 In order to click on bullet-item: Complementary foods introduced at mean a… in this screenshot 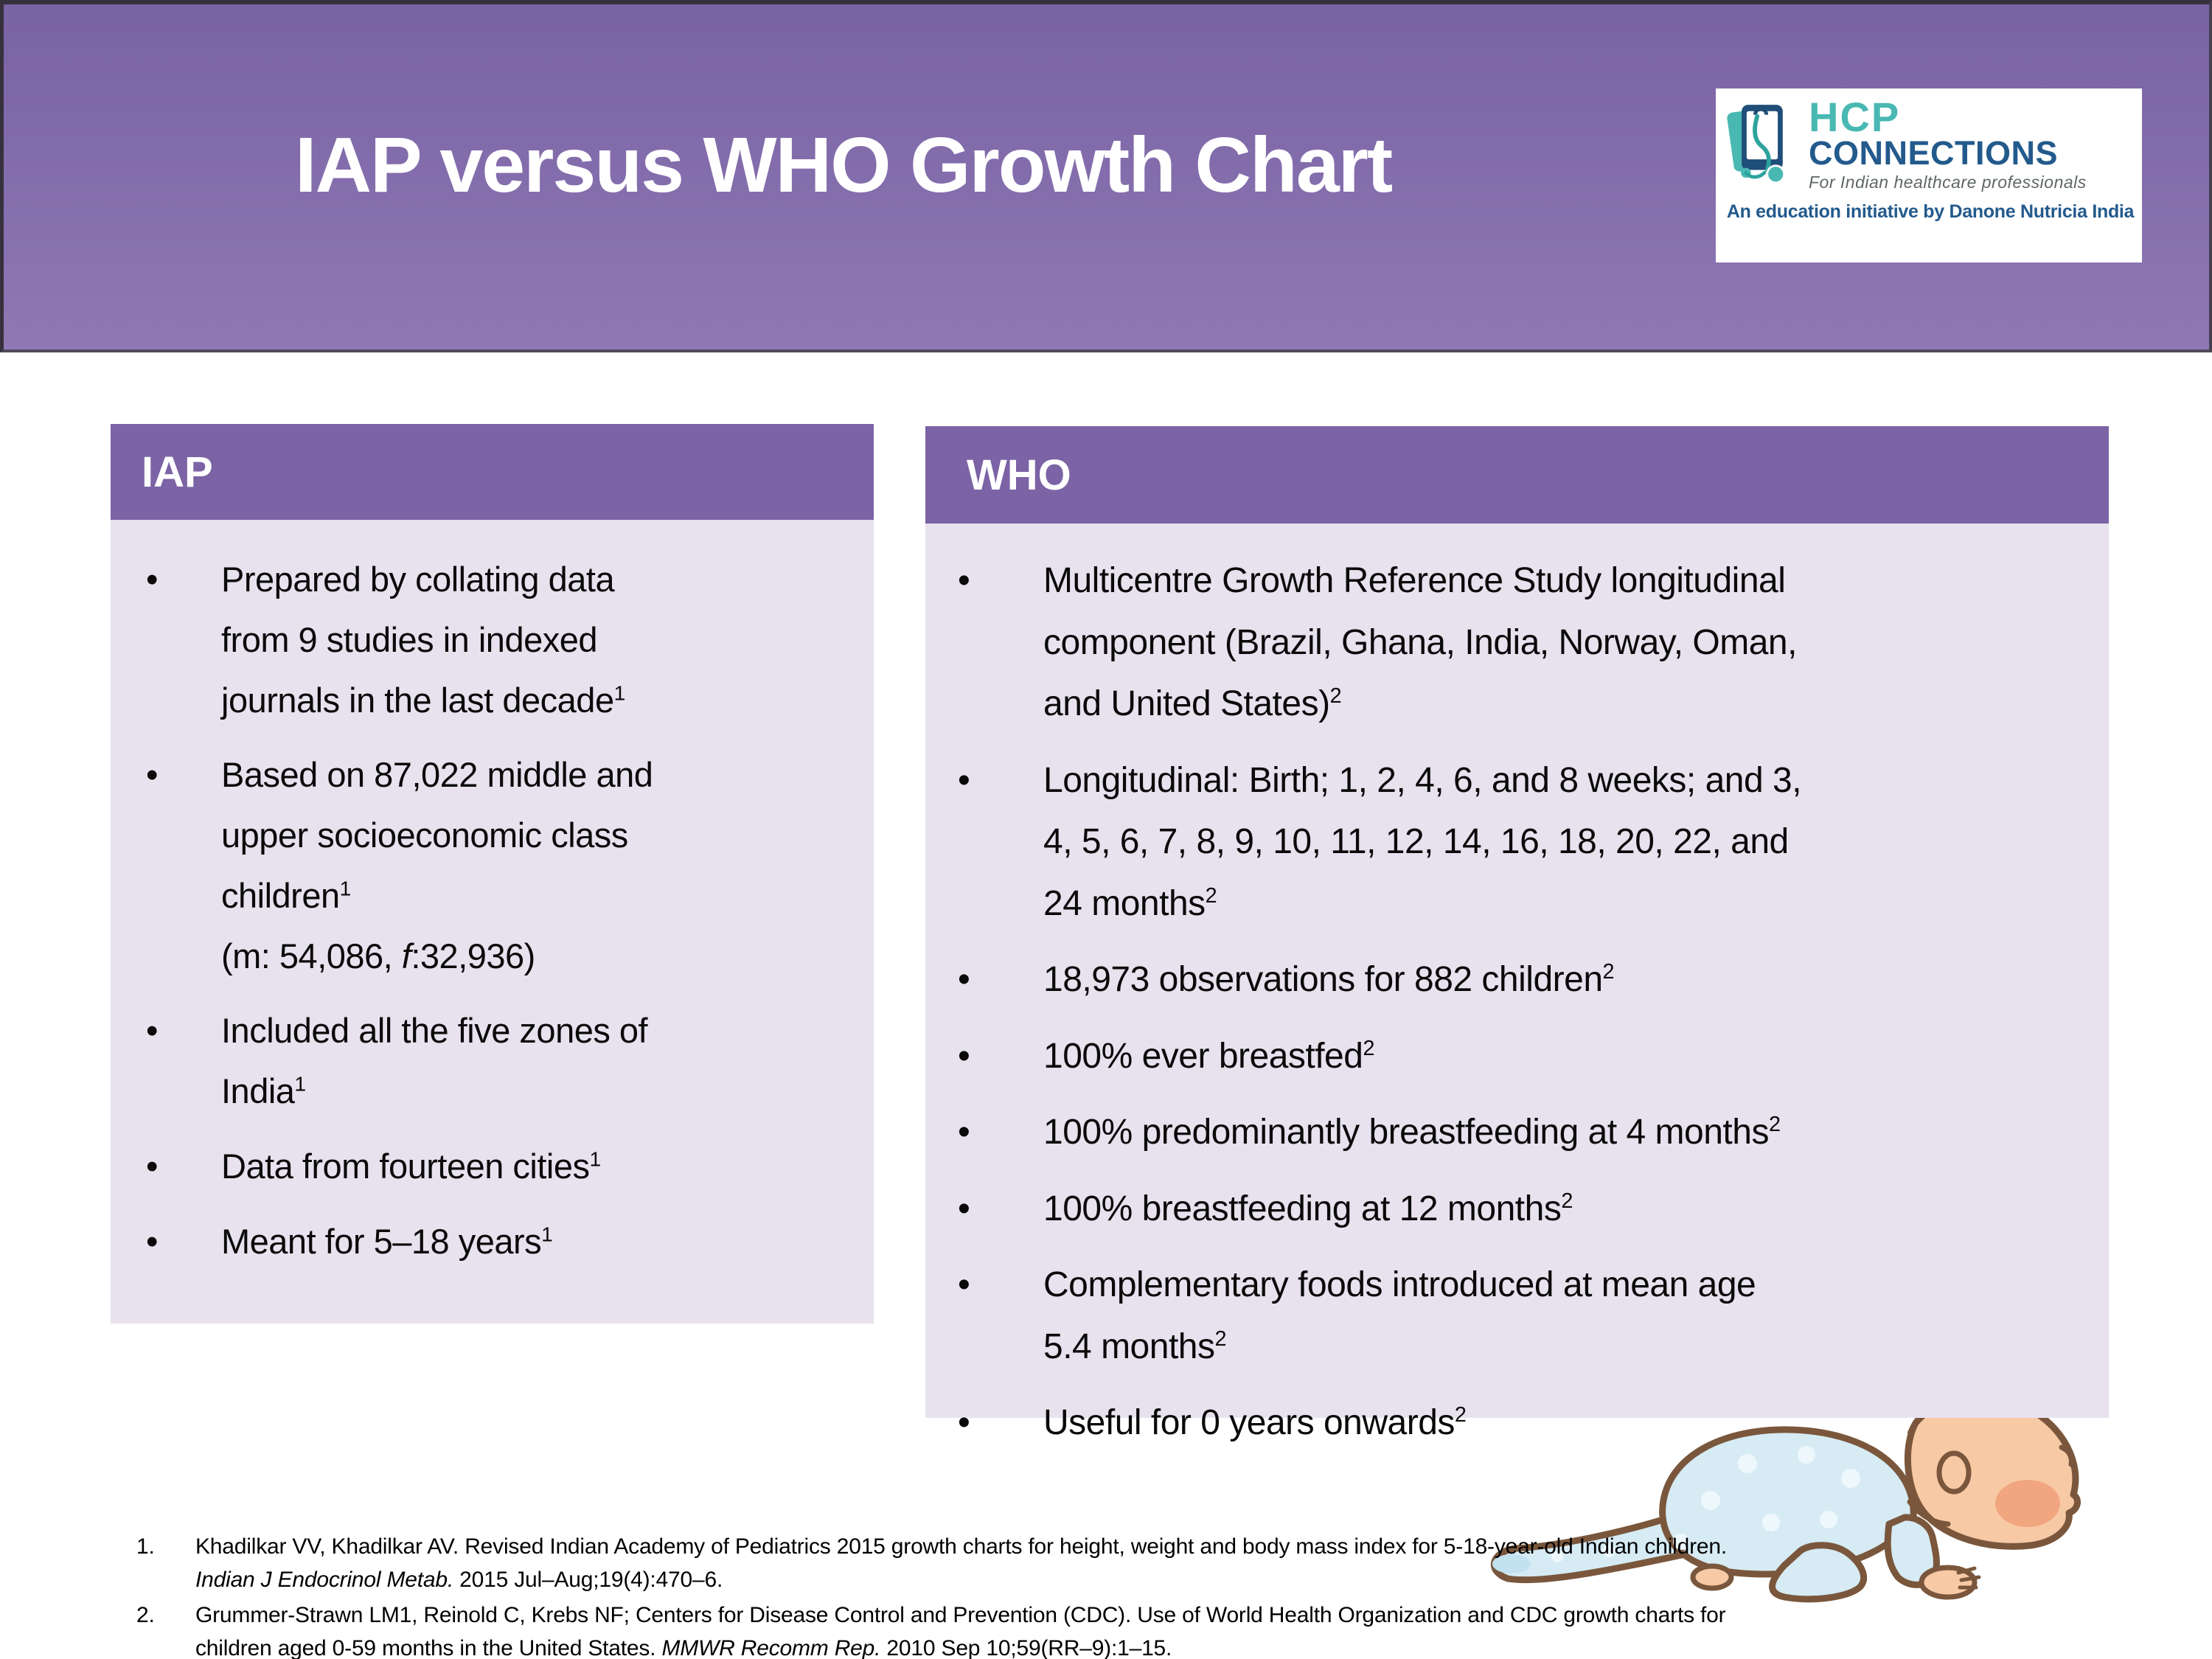, I will do `click(1511, 1315)`.